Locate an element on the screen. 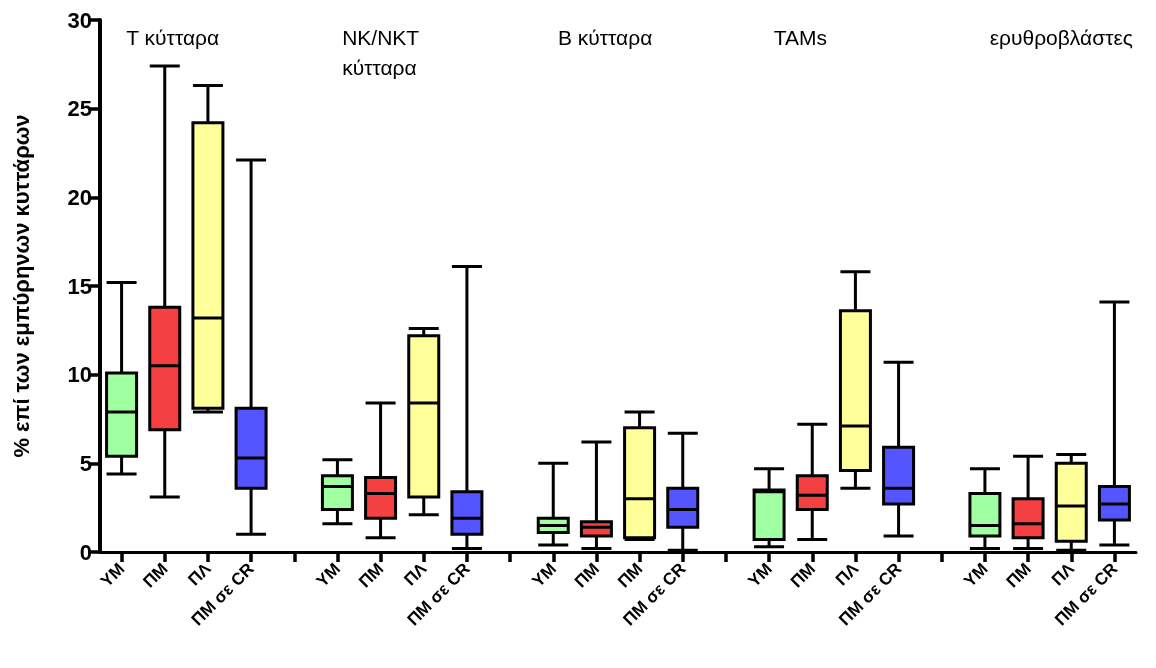 The image size is (1156, 668). annotation: ερυθροβλάστες is located at coordinates (1061, 37).